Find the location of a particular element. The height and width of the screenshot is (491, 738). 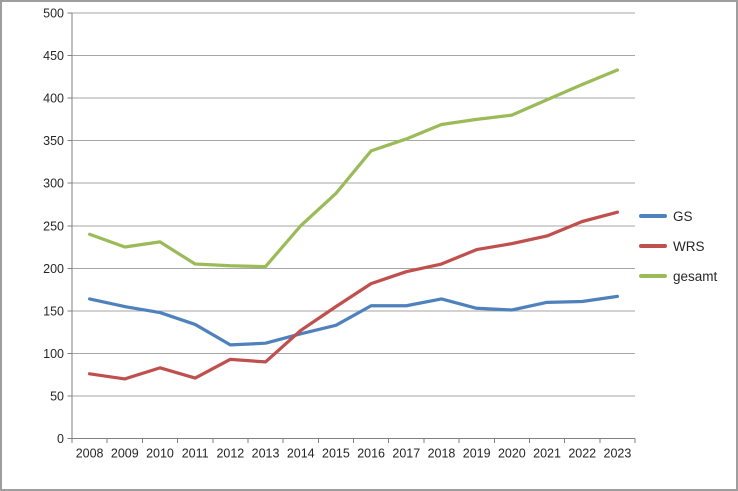

x-axis-label: 2022 is located at coordinates (582, 454).